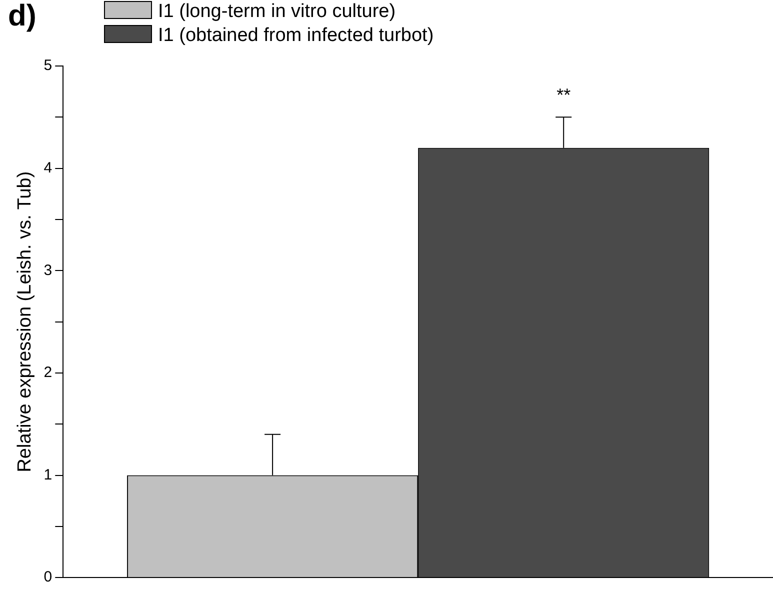 The image size is (773, 606). I want to click on y-tick-label: 0, so click(48, 577).